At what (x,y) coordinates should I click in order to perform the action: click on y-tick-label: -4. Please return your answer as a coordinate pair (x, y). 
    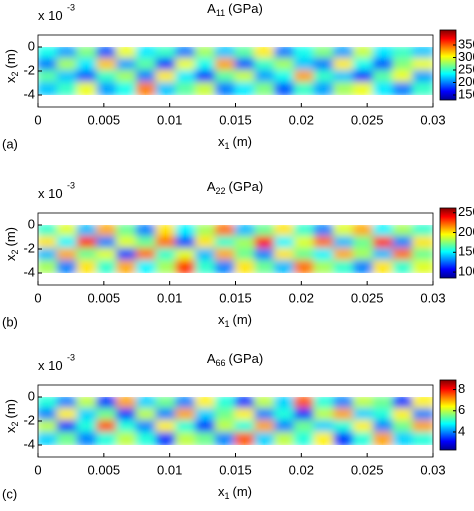
    Looking at the image, I should click on (29, 93).